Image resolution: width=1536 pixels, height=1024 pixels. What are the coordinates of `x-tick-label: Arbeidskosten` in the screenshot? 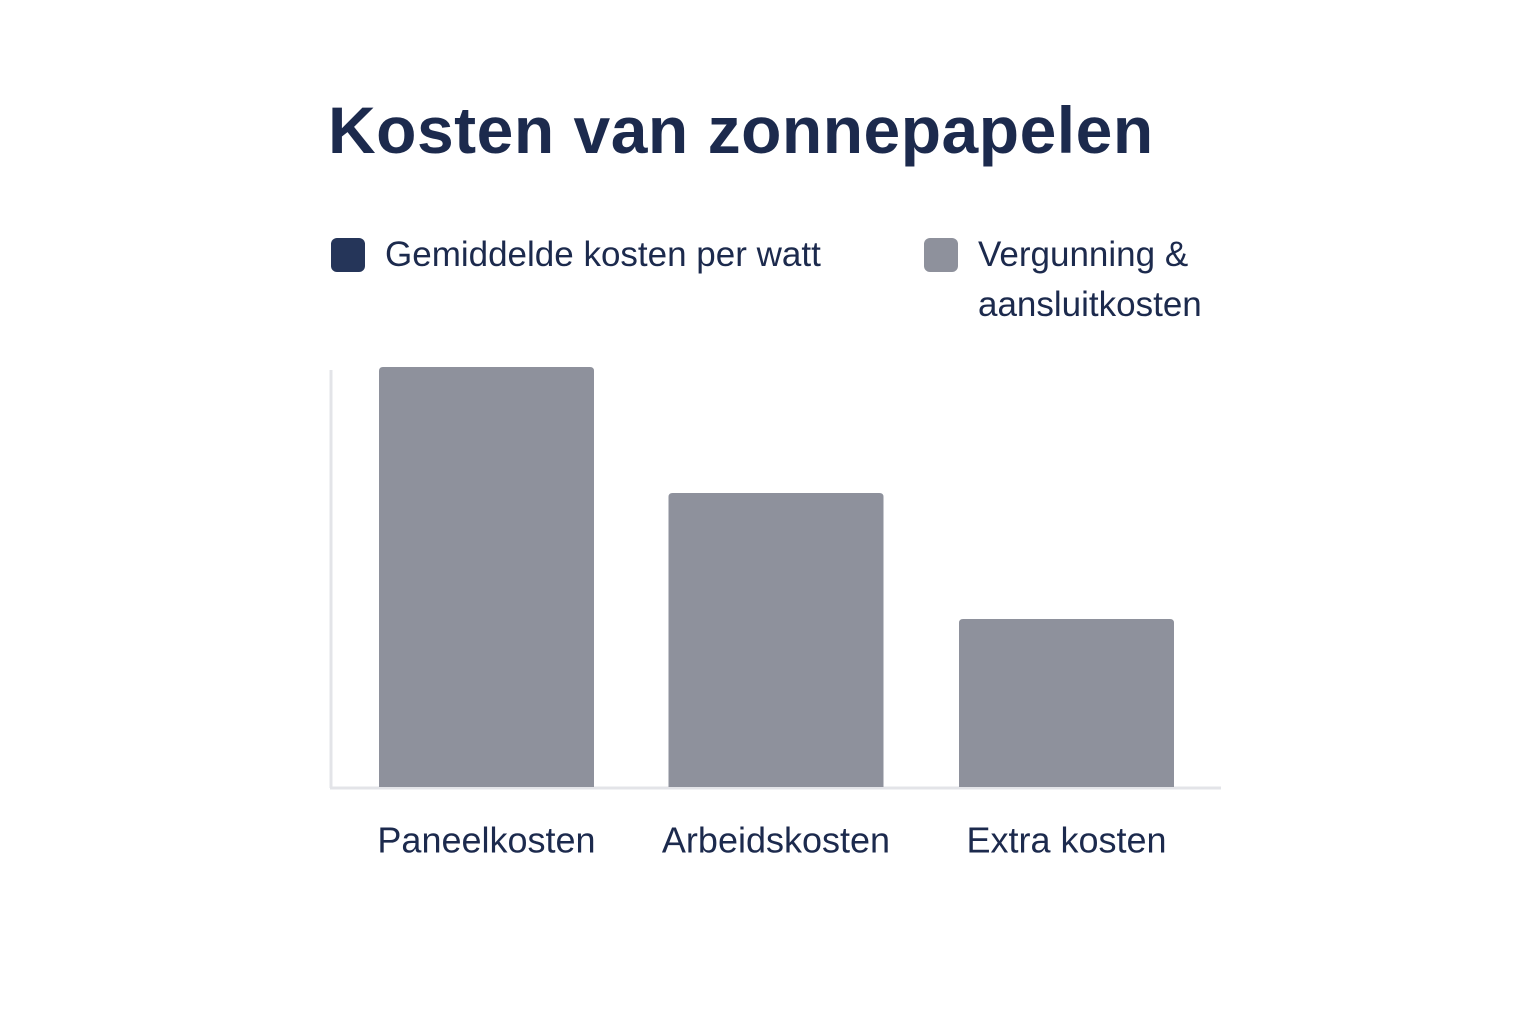 It's located at (776, 840).